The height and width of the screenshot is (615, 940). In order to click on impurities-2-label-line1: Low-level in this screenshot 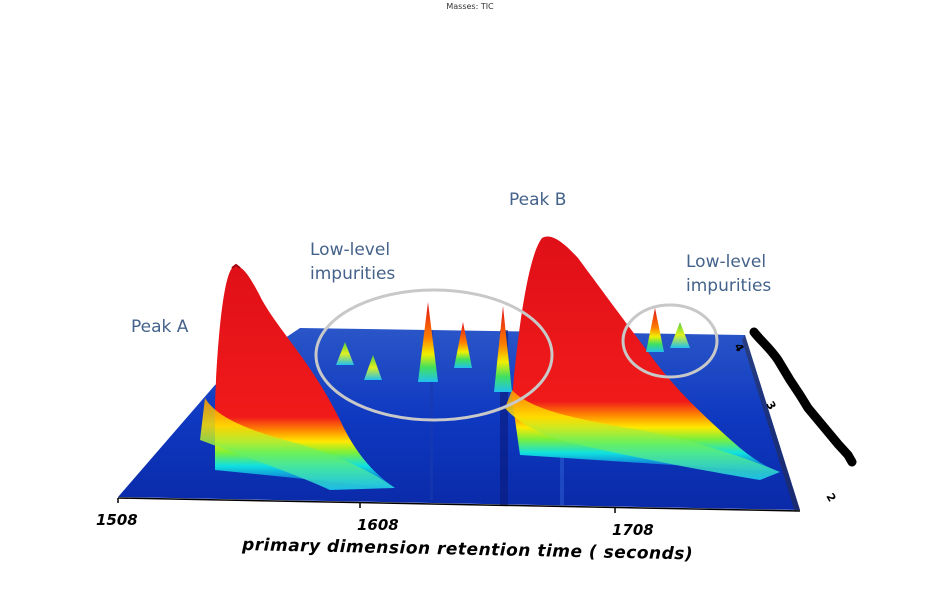, I will do `click(726, 262)`.